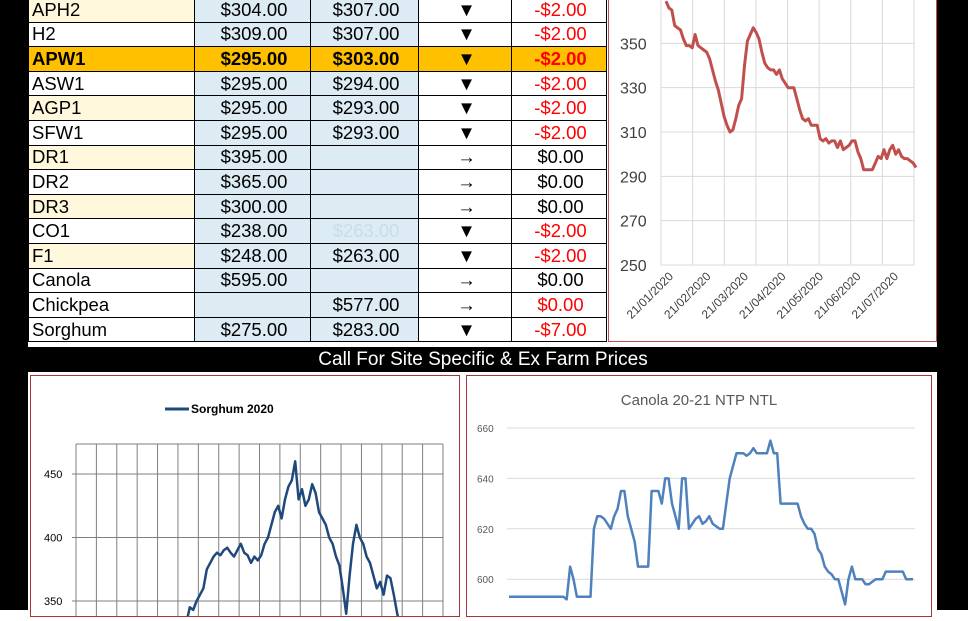  I want to click on previous-price-cell: $283.00, so click(364, 329).